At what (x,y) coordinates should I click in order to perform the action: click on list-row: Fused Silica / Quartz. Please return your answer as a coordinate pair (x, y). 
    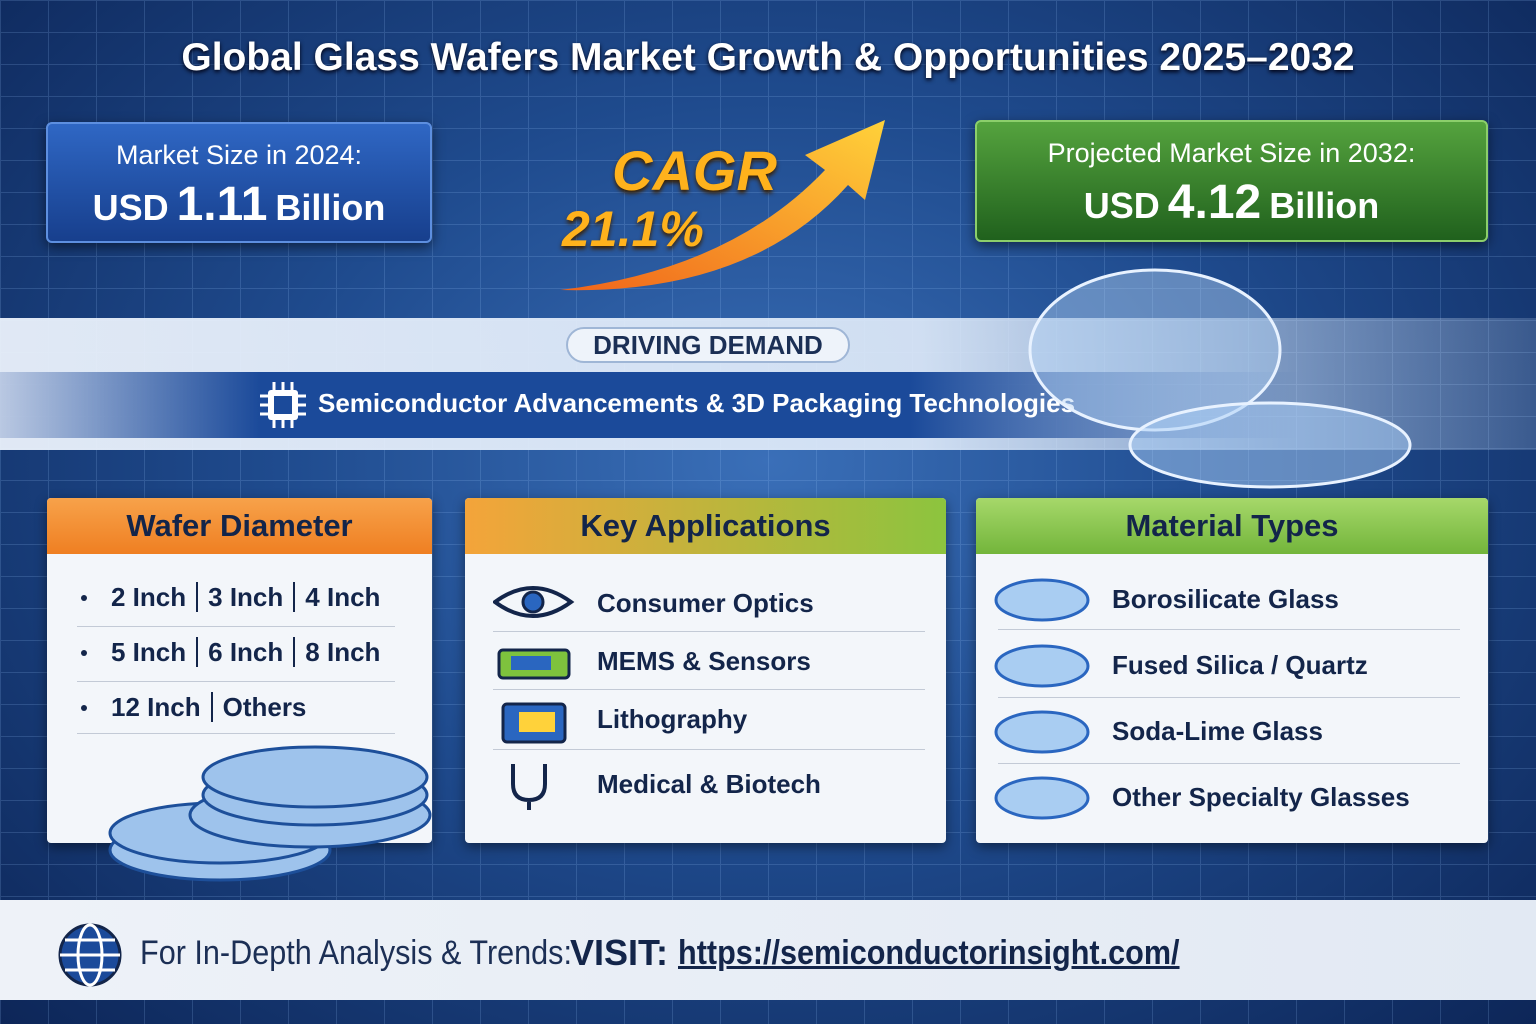
    Looking at the image, I should click on (1229, 669).